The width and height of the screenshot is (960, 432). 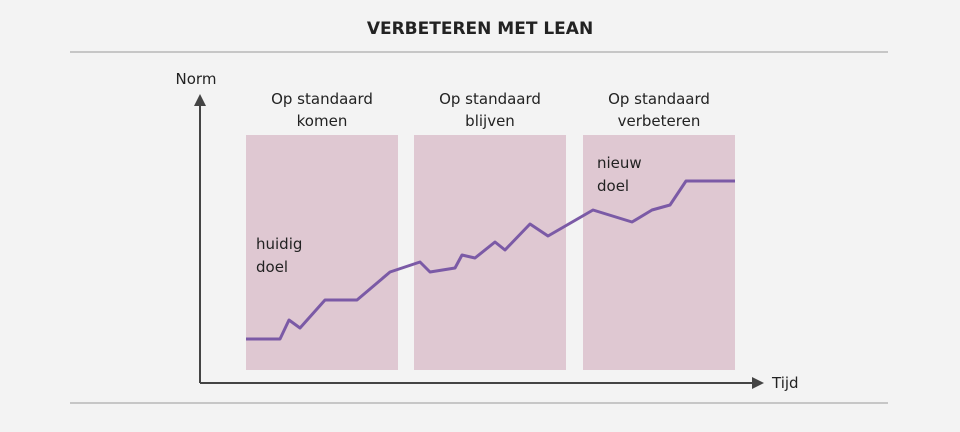 I want to click on x-arrow, so click(x=758, y=383).